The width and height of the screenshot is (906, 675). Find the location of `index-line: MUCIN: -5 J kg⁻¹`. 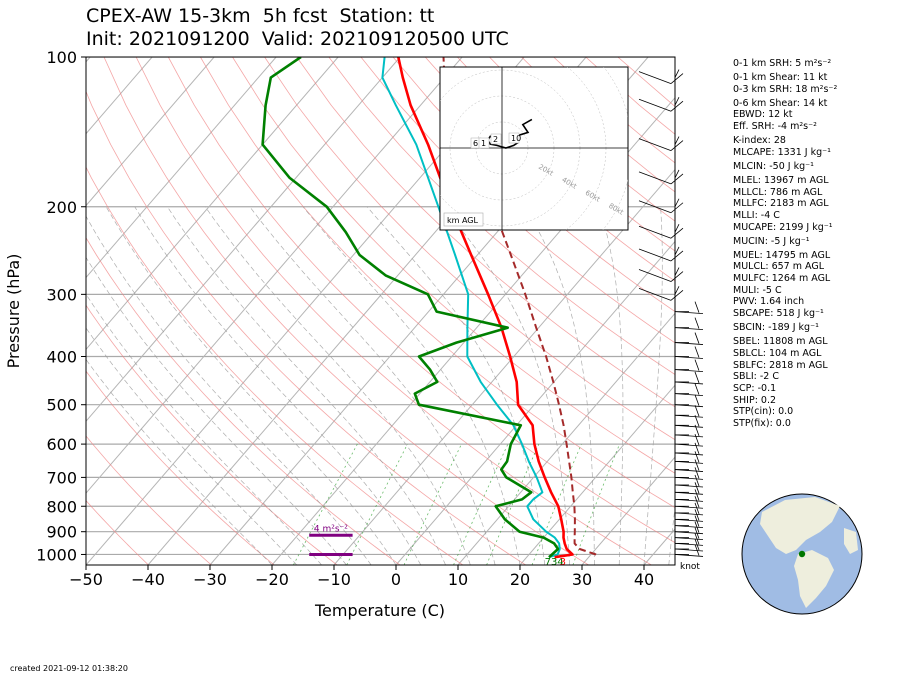

index-line: MUCIN: -5 J kg⁻¹ is located at coordinates (771, 241).